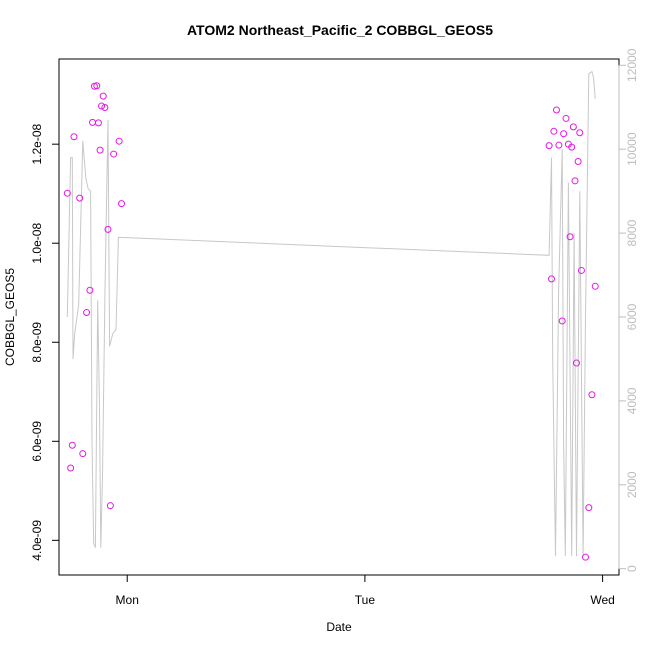 The height and width of the screenshot is (650, 650). Describe the element at coordinates (365, 590) in the screenshot. I see `x-axis: Mon Tue Wed` at that location.